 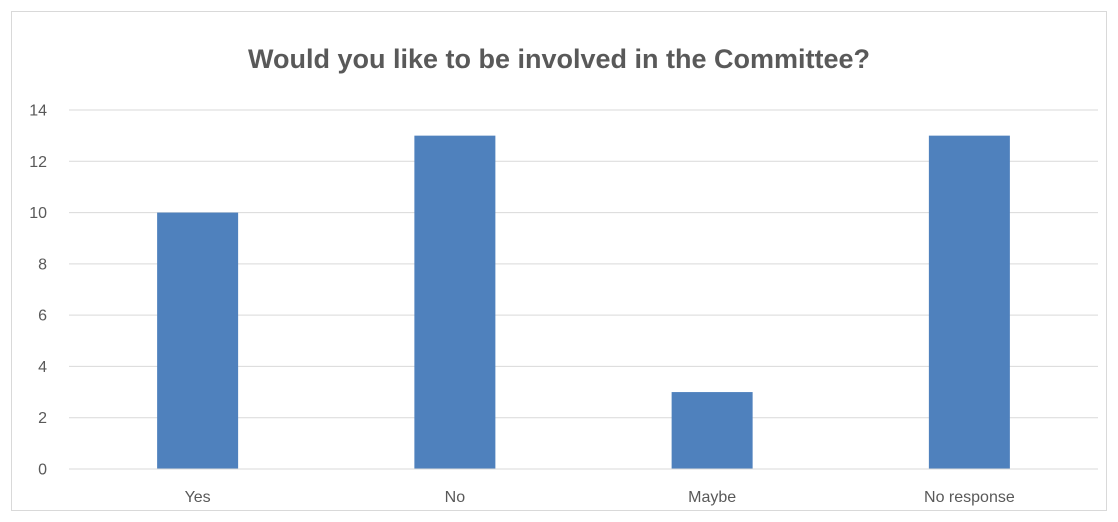 I want to click on bar-yes, so click(x=198, y=341).